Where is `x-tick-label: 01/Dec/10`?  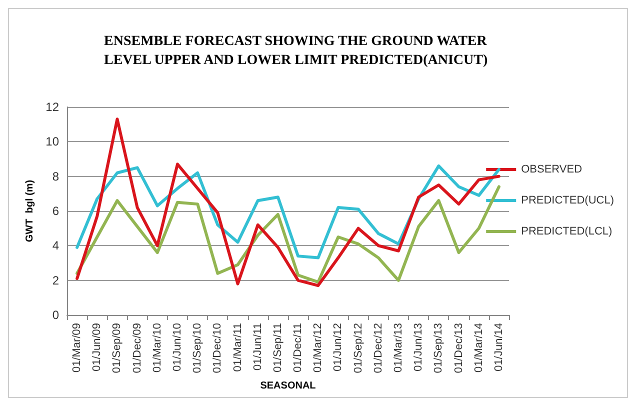 x-tick-label: 01/Dec/10 is located at coordinates (218, 348).